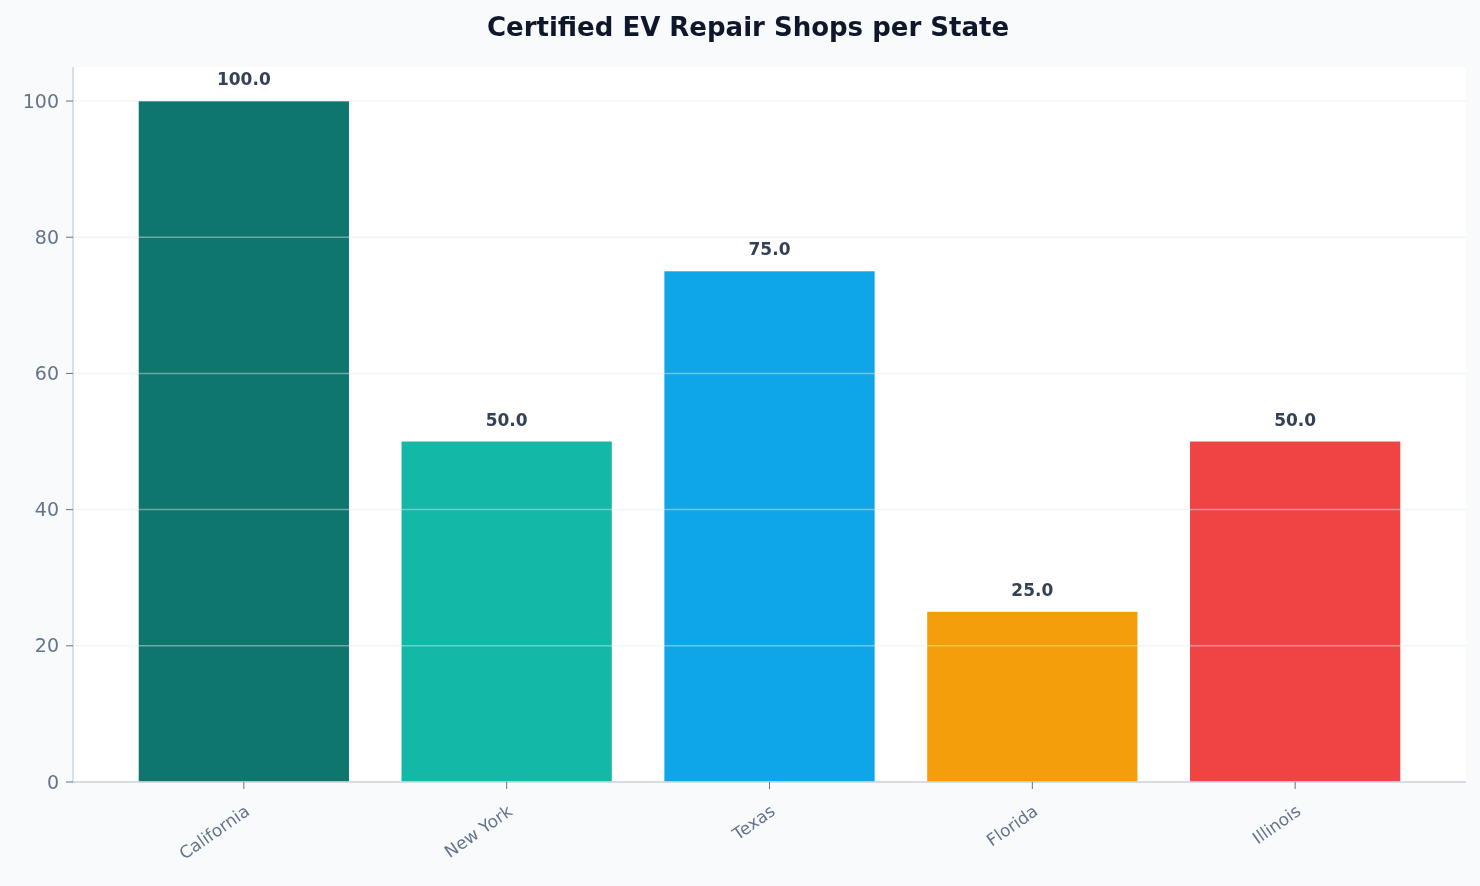 This screenshot has width=1480, height=886. Describe the element at coordinates (46, 373) in the screenshot. I see `y-tick-label: 60` at that location.